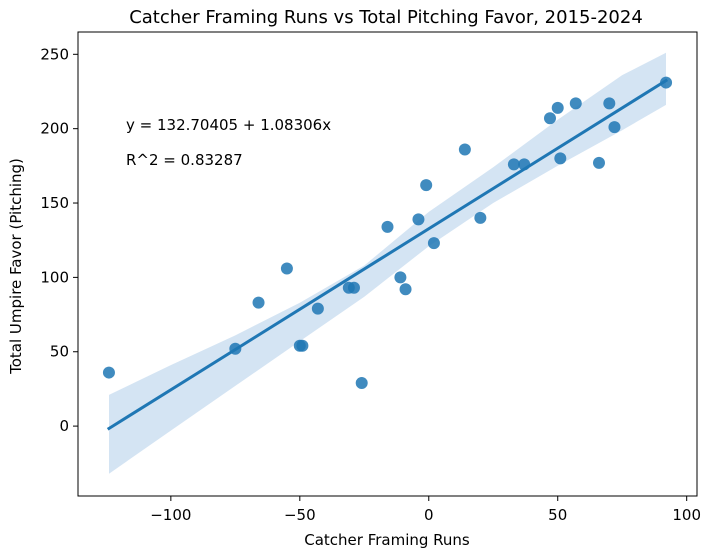 The image size is (719, 559). What do you see at coordinates (59, 352) in the screenshot?
I see `y-tick-label: 50` at bounding box center [59, 352].